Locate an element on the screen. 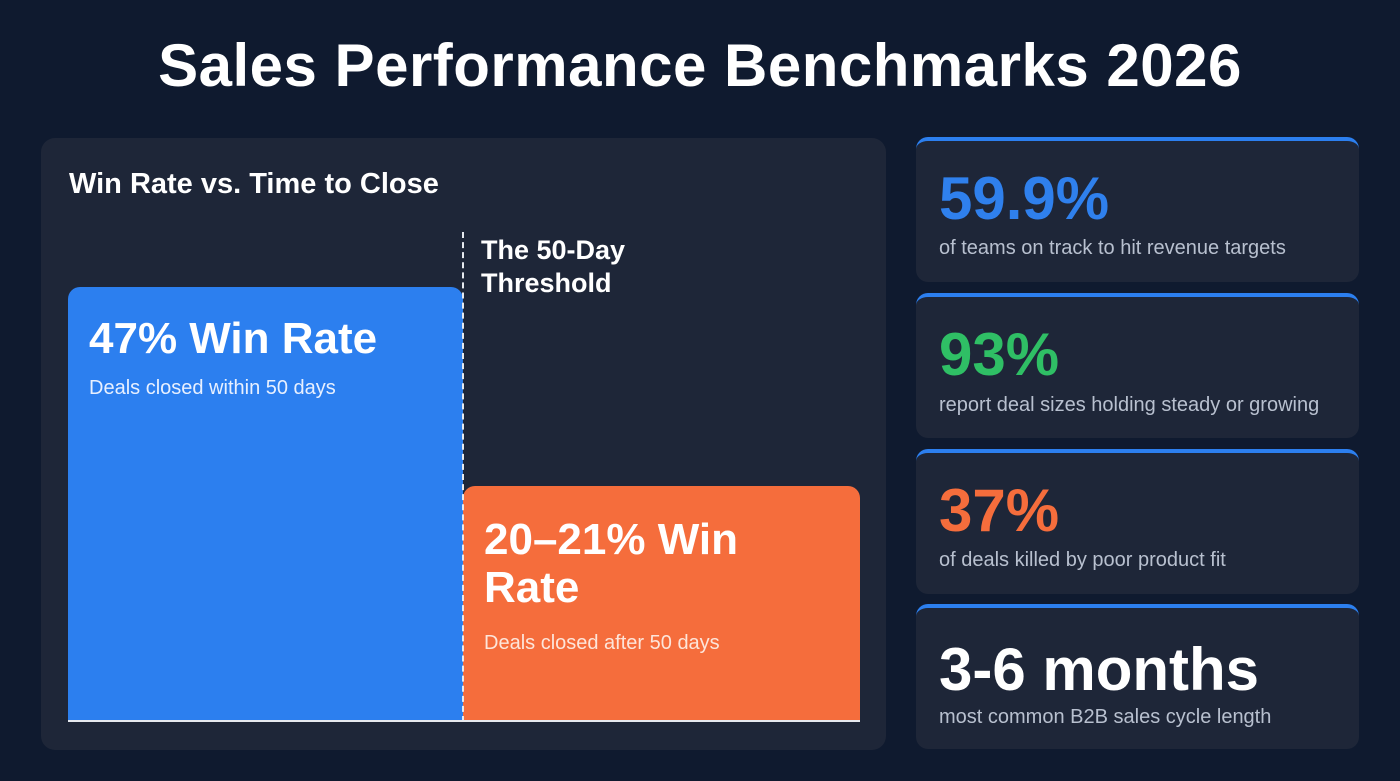 This screenshot has height=781, width=1400. page-title: Sales Performance Benchmarks 2026 is located at coordinates (700, 65).